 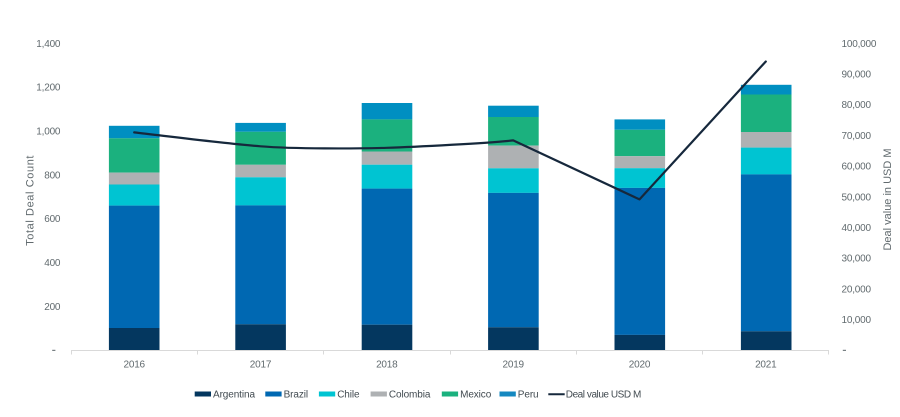 I want to click on svg-text: 1,400, so click(x=48, y=44).